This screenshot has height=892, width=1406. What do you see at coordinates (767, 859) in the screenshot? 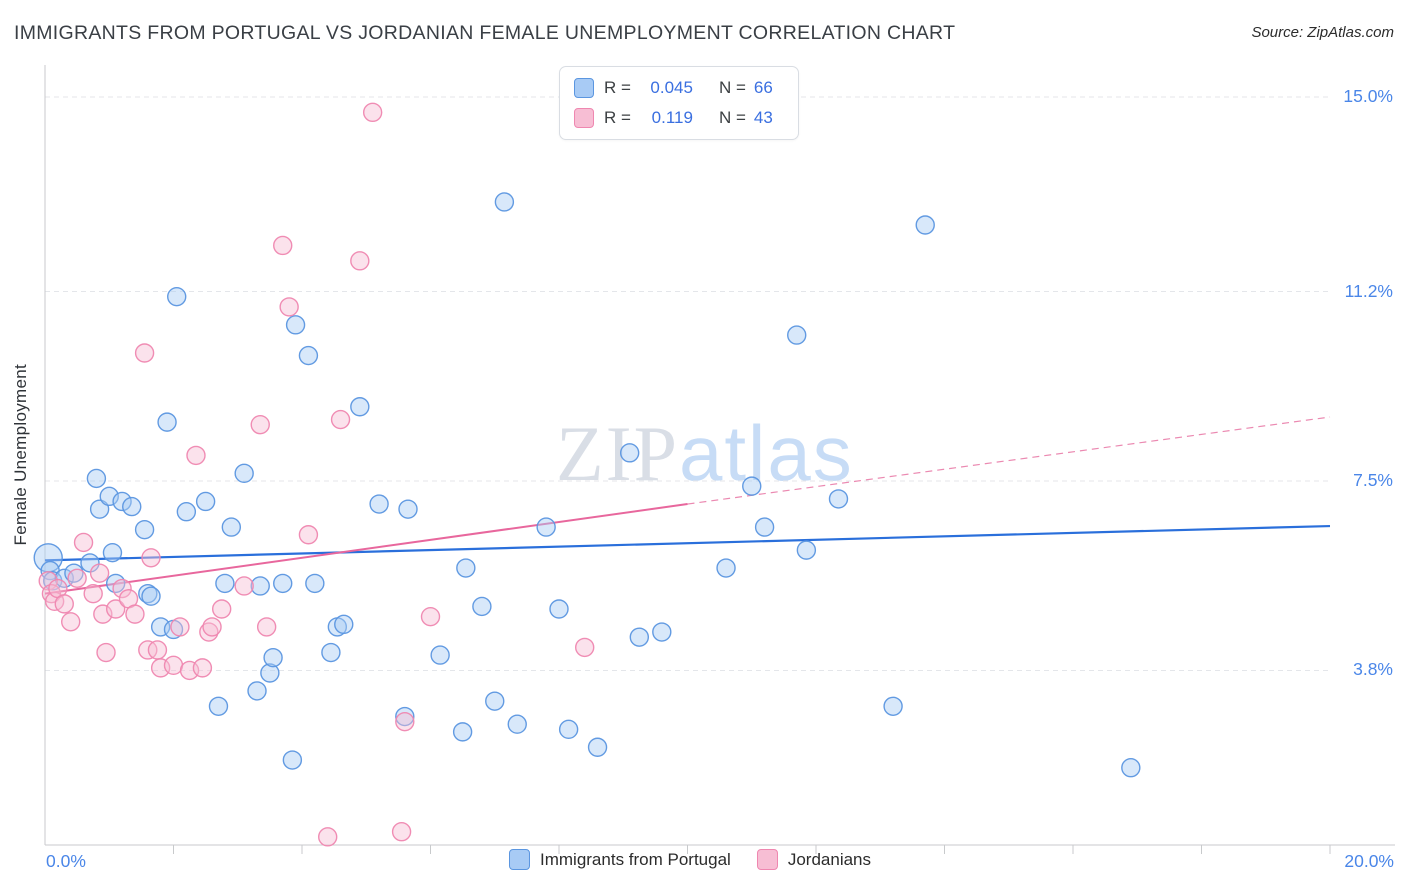
I see `legend-swatch-jordanians` at bounding box center [767, 859].